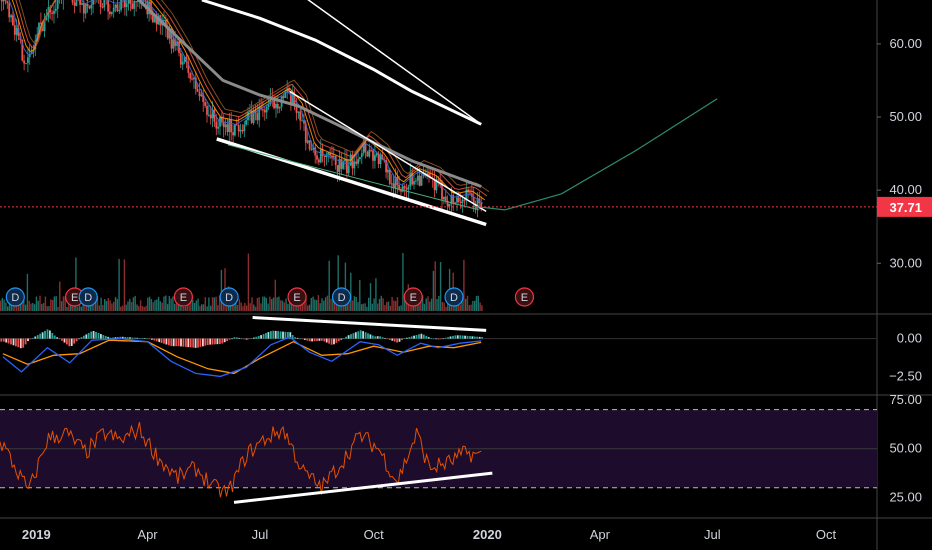  I want to click on rsi-trendline, so click(363, 487).